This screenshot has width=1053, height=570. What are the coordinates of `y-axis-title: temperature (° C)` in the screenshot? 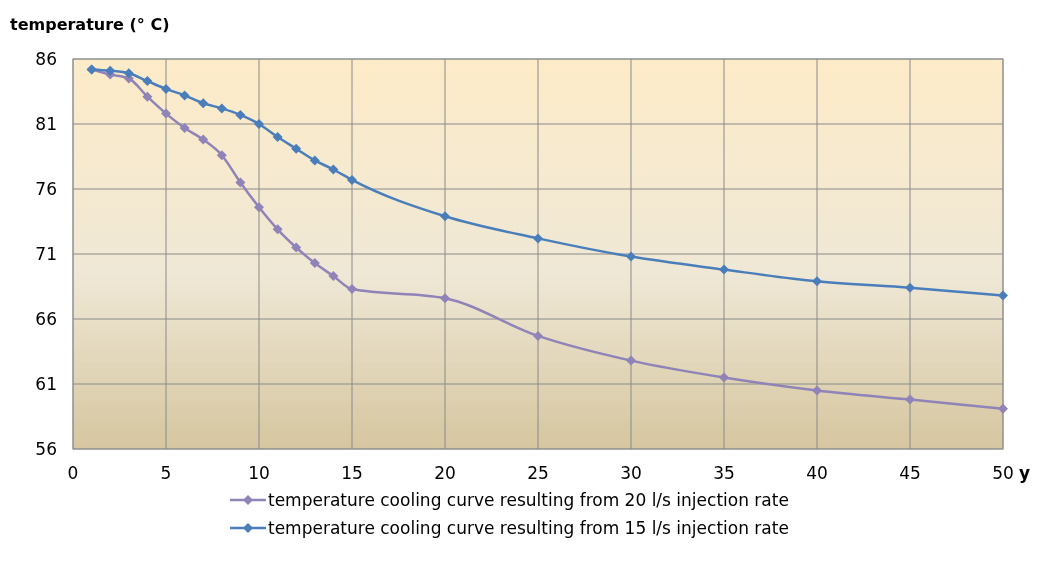 It's located at (90, 24).